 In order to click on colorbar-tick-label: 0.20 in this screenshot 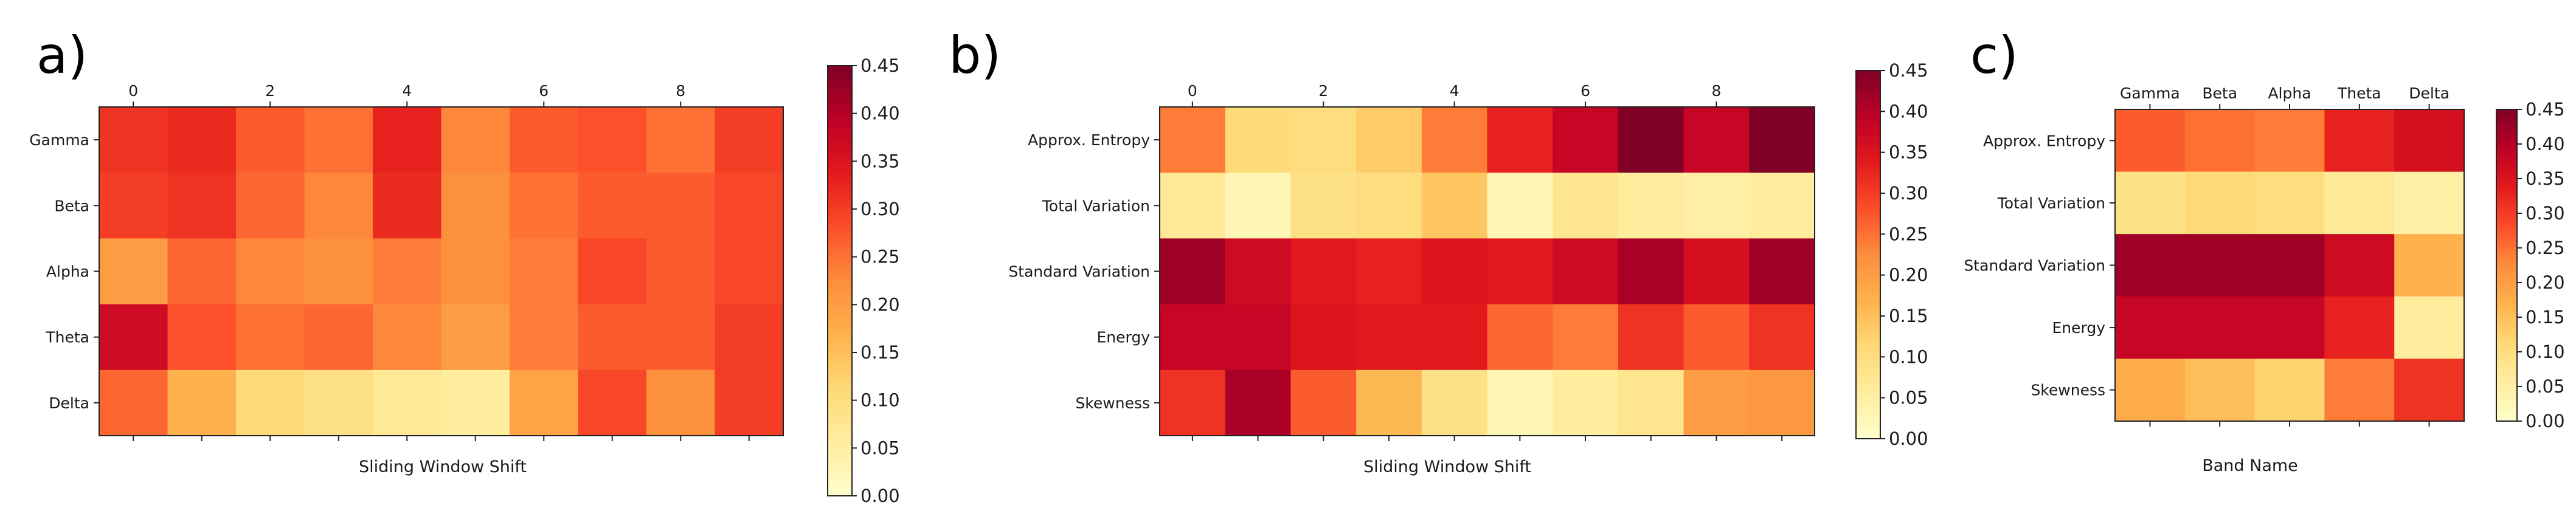, I will do `click(2545, 282)`.